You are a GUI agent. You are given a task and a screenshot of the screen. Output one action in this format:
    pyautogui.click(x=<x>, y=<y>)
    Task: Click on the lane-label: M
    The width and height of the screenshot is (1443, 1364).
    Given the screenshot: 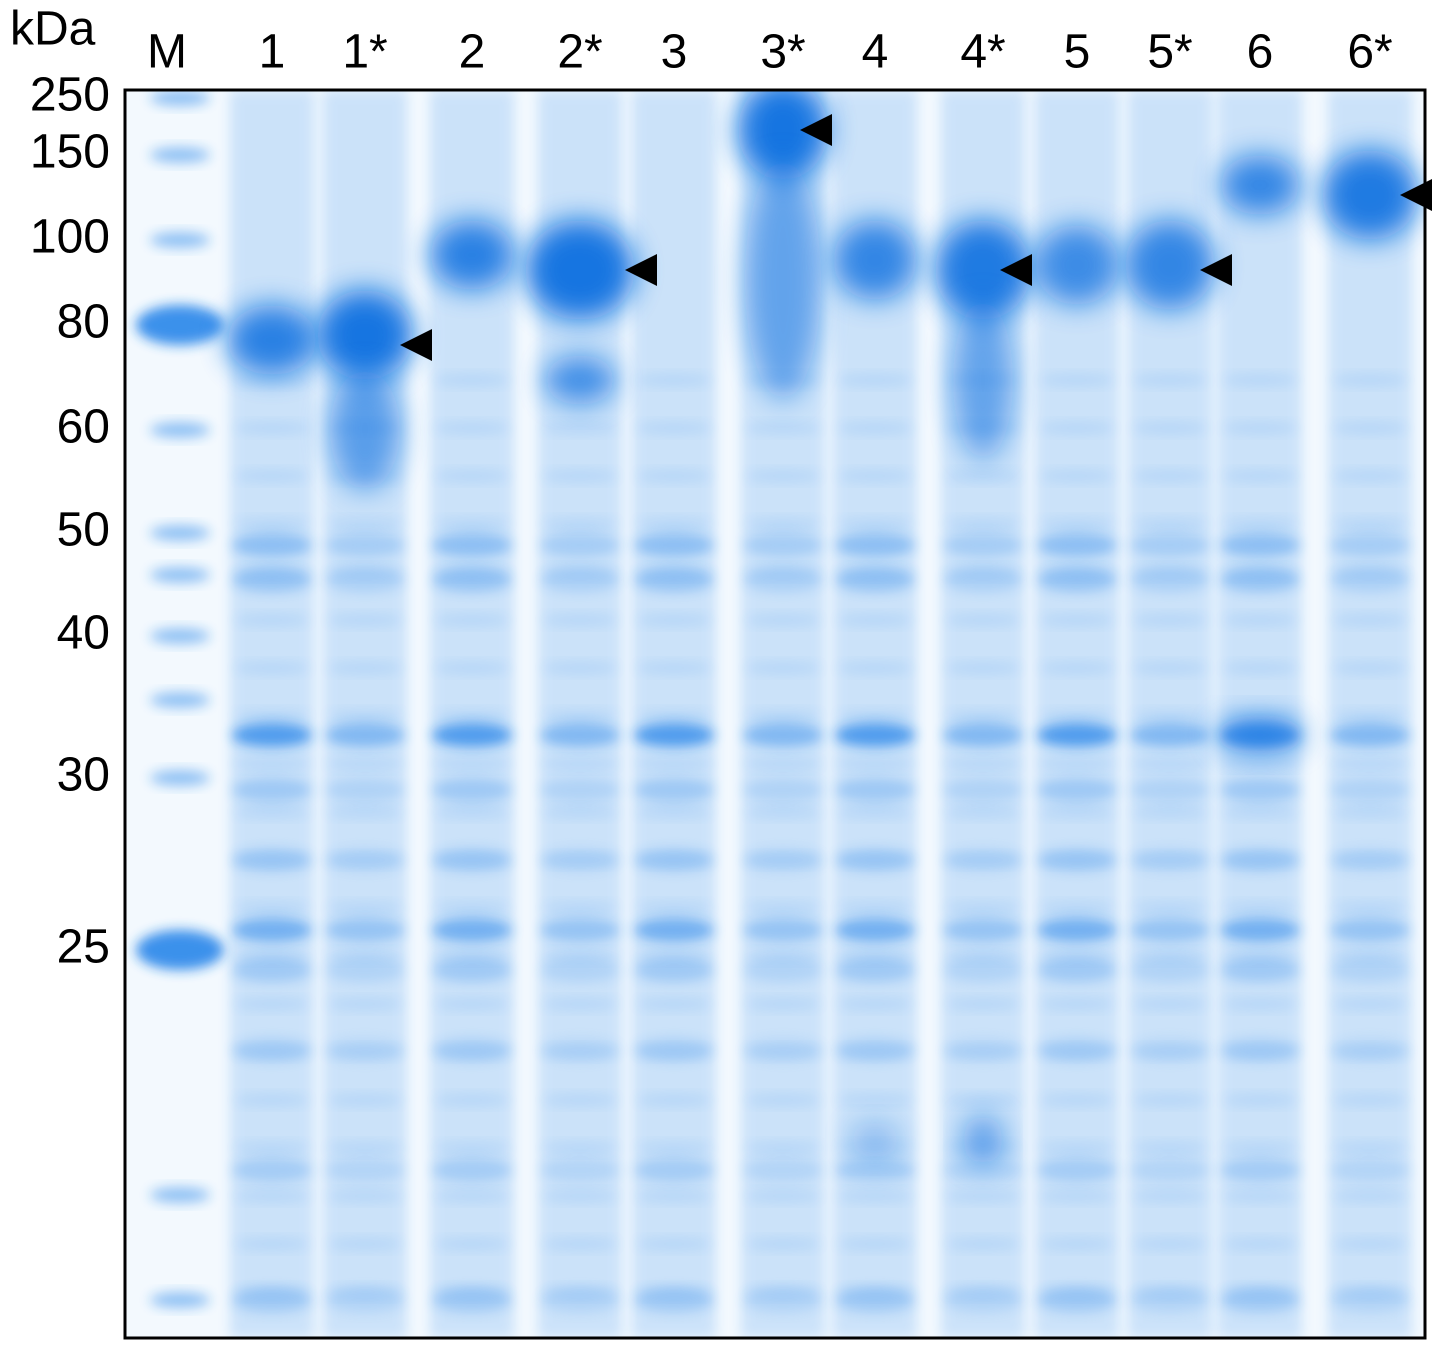 What is the action you would take?
    pyautogui.click(x=167, y=52)
    